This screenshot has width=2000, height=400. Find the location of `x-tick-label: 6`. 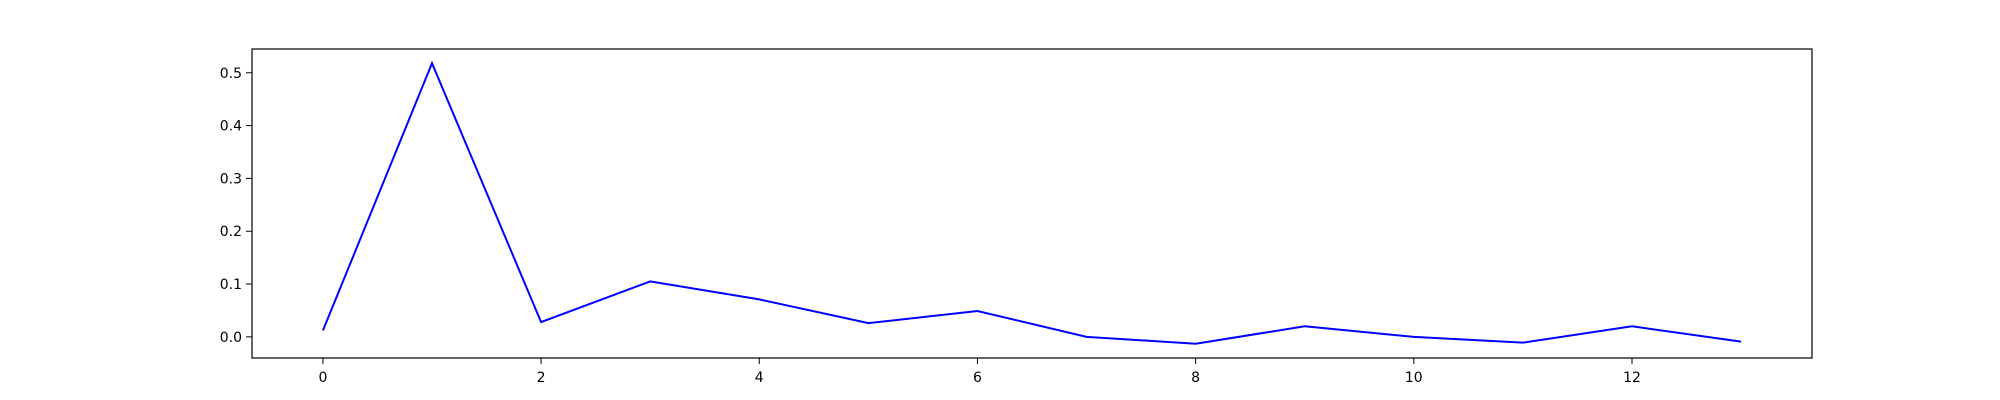

x-tick-label: 6 is located at coordinates (977, 378).